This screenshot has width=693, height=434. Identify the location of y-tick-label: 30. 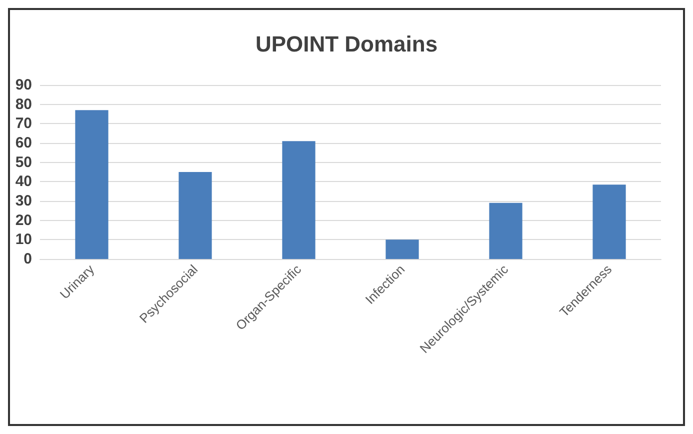
(23, 201).